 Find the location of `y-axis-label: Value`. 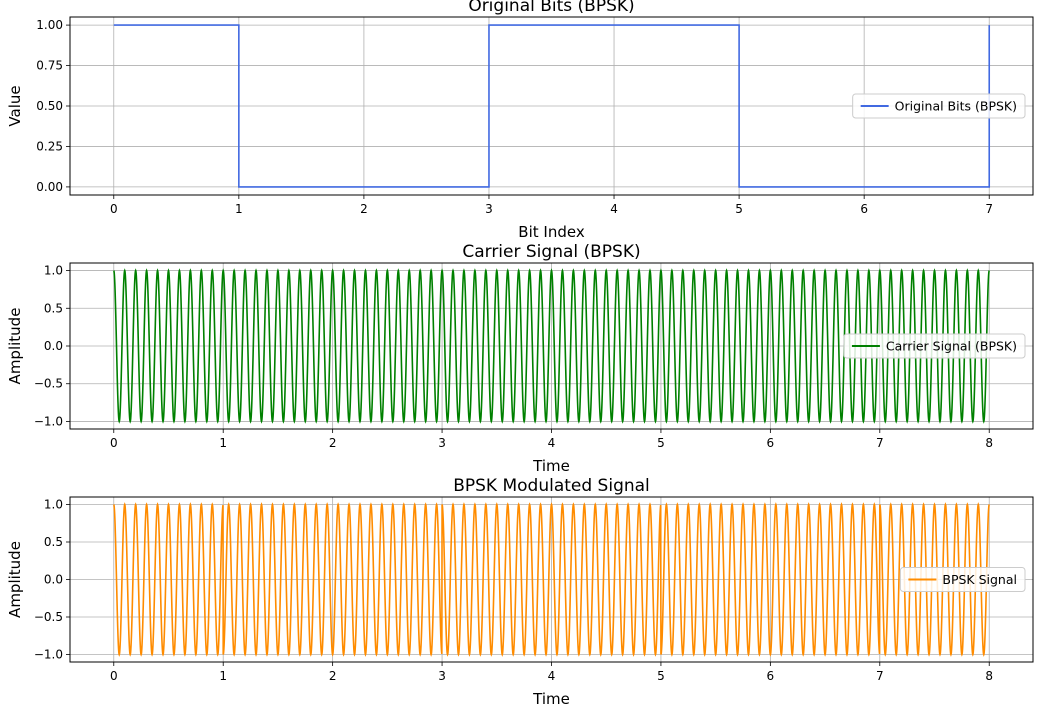

y-axis-label: Value is located at coordinates (15, 105).